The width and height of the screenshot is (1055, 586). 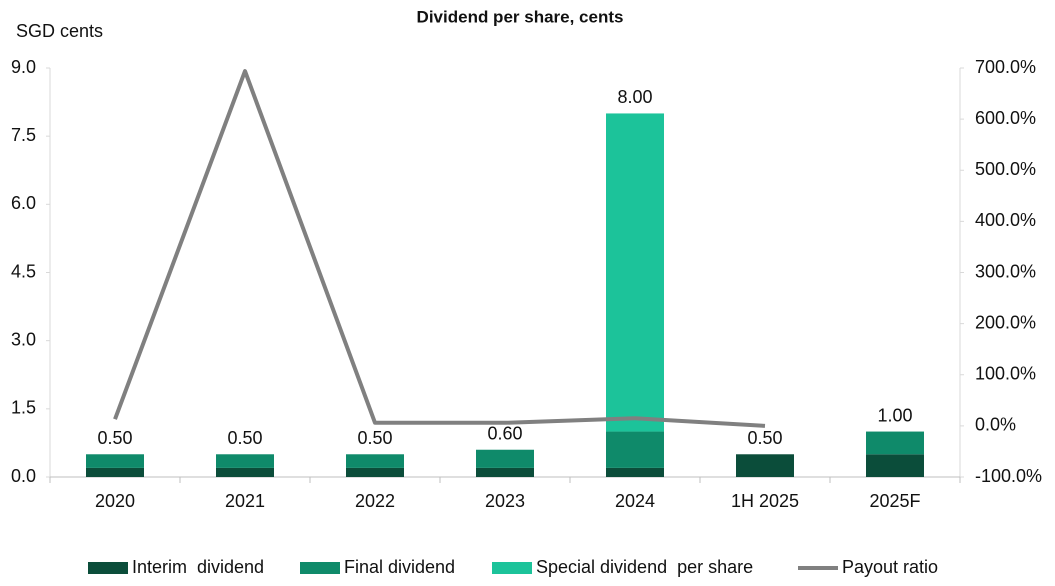 What do you see at coordinates (23, 67) in the screenshot?
I see `y-tick-label: 9.0` at bounding box center [23, 67].